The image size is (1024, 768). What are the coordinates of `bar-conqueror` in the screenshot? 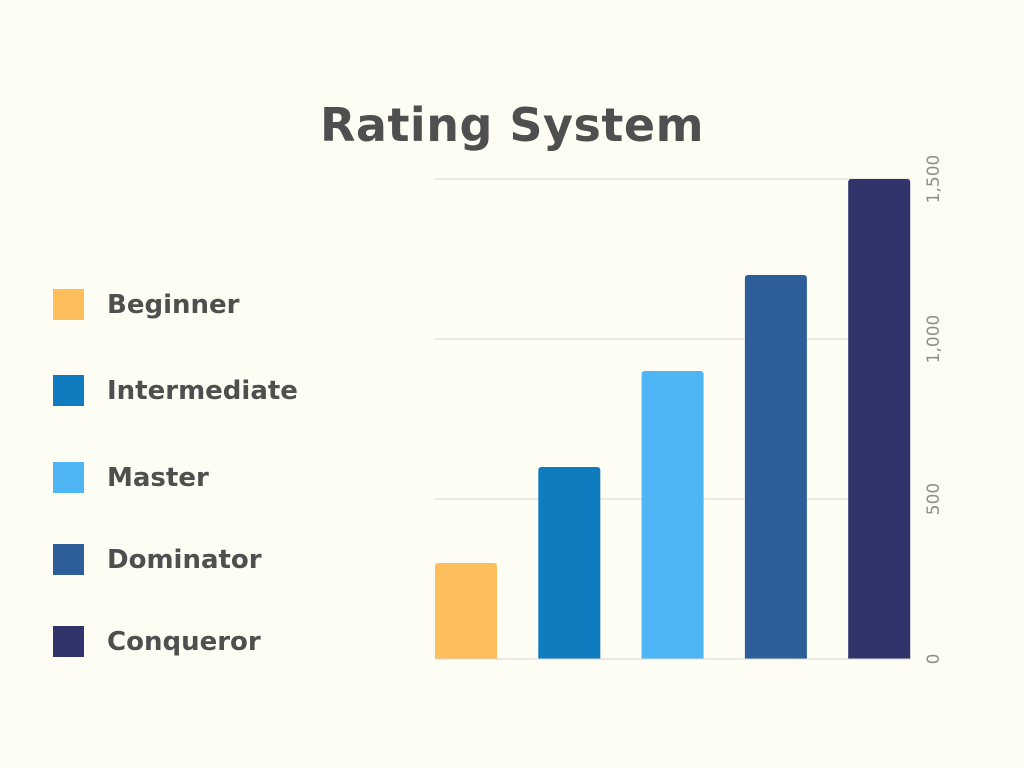 It's located at (879, 419).